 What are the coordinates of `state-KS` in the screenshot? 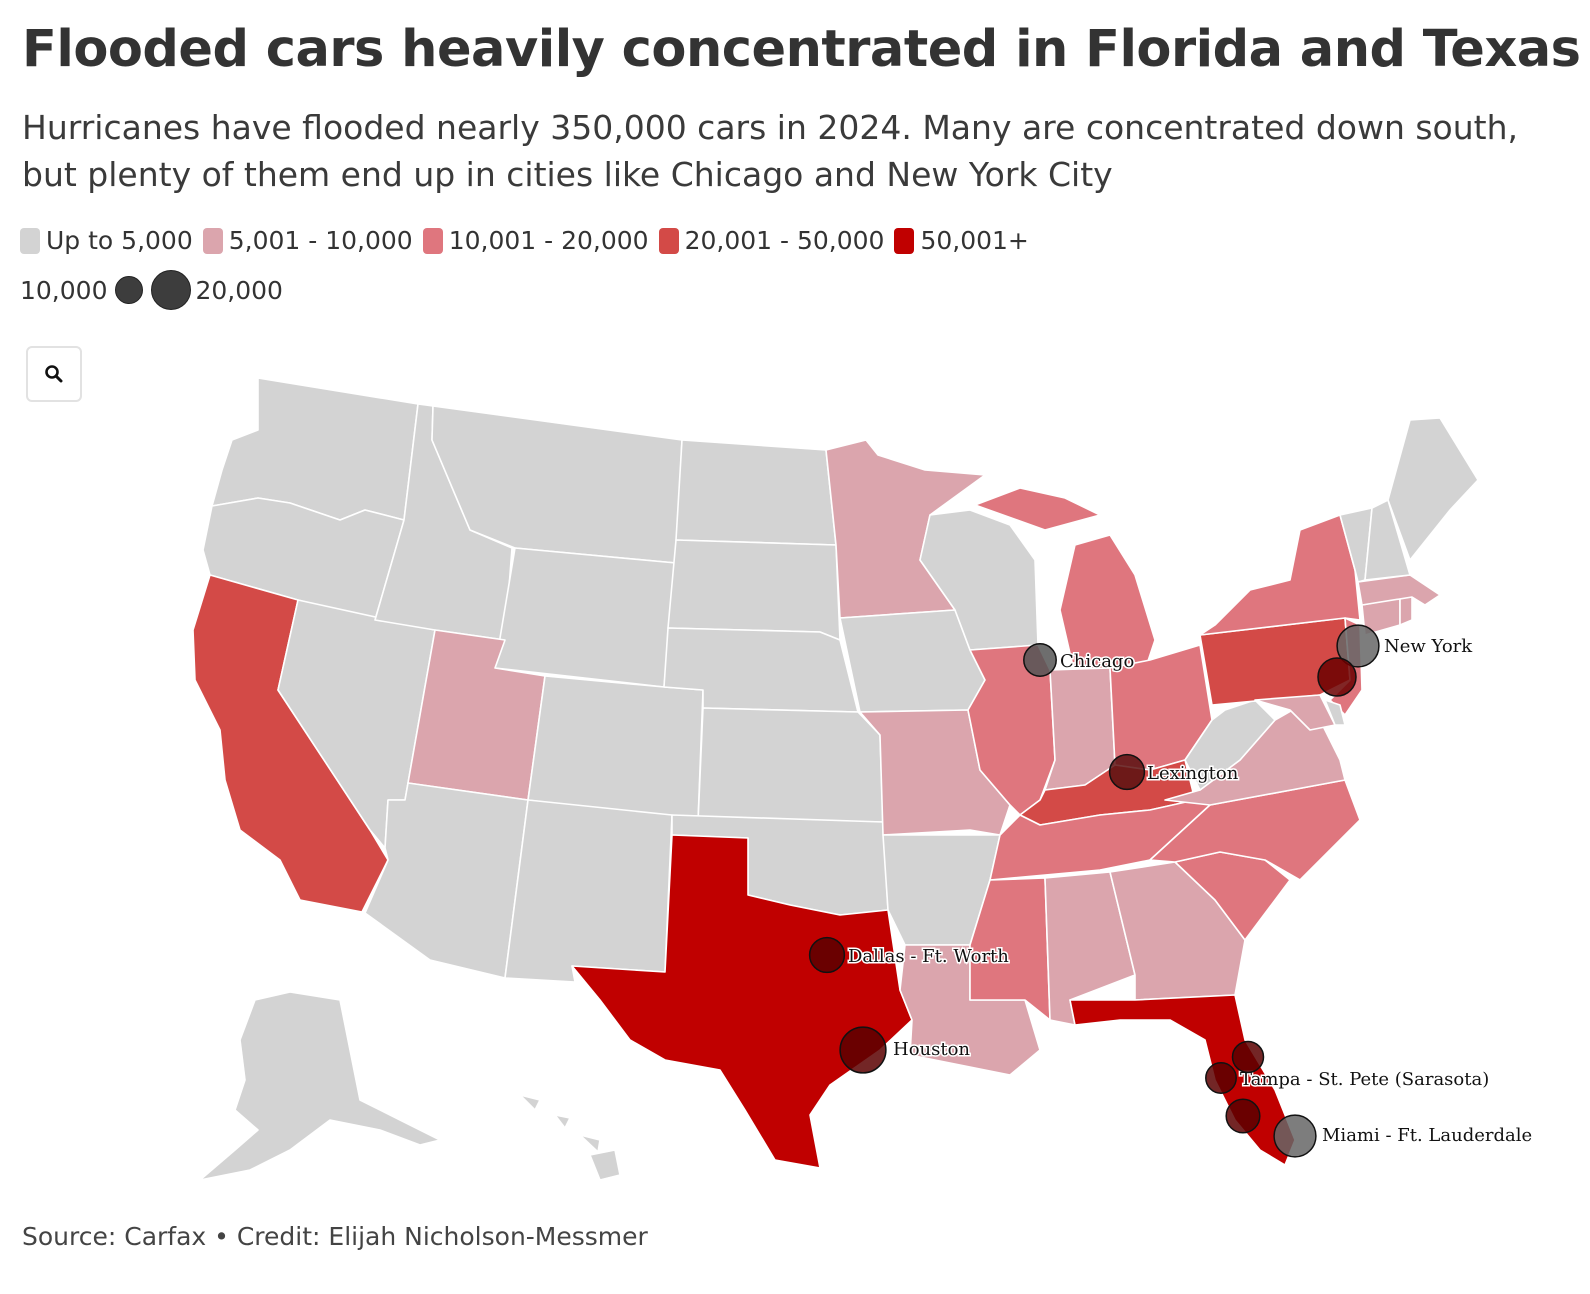 It's located at (790, 765).